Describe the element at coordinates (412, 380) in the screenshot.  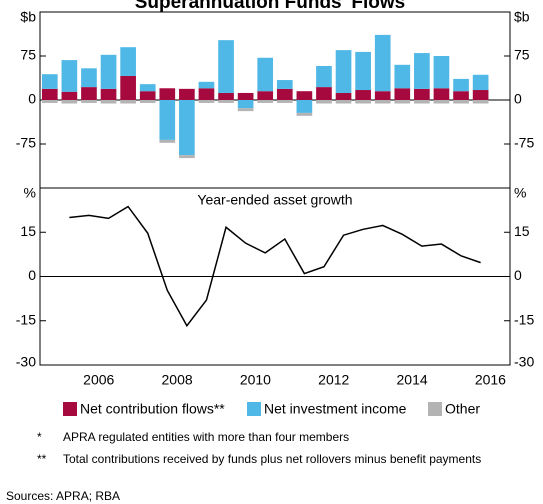
I see `x-tick-label: 2014` at that location.